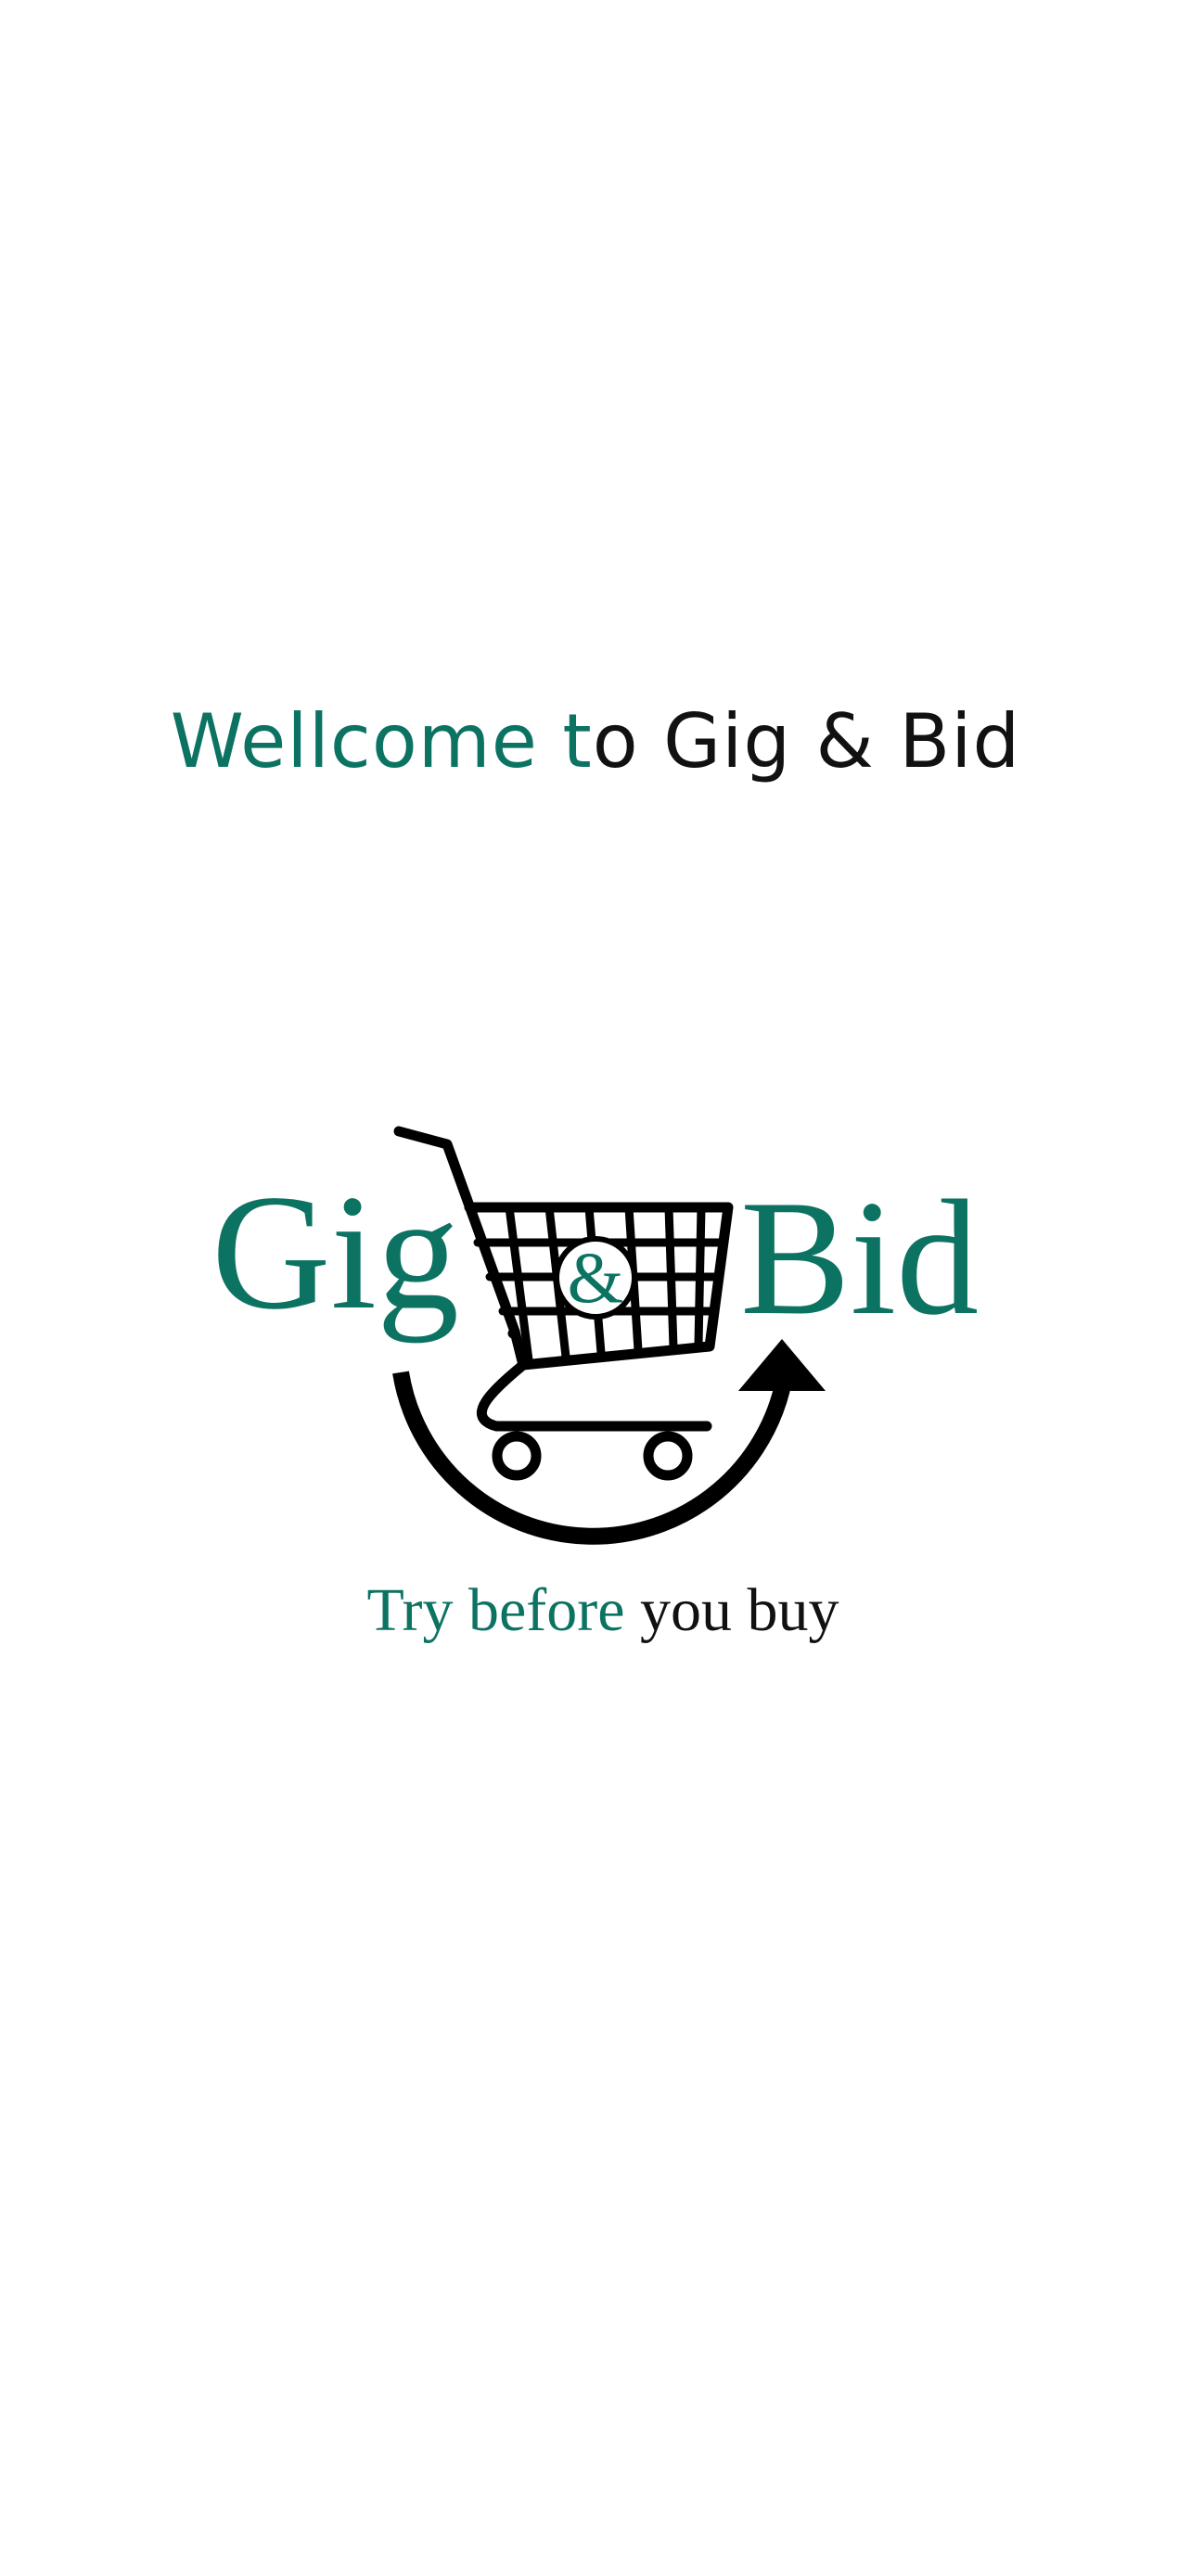 The width and height of the screenshot is (1191, 2576). I want to click on logo-word-bid: Bid, so click(859, 1257).